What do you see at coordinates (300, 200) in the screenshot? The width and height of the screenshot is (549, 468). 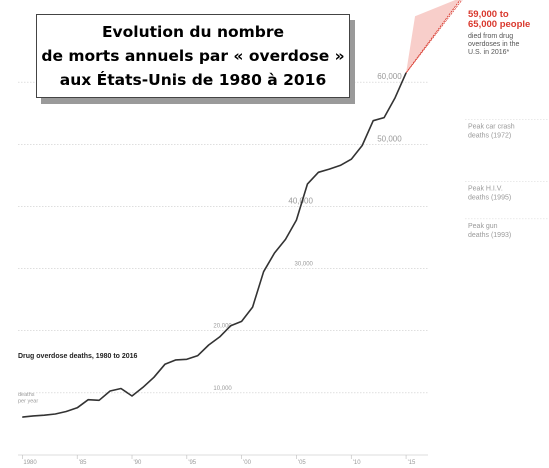 I see `y-tick-label: 40,000` at bounding box center [300, 200].